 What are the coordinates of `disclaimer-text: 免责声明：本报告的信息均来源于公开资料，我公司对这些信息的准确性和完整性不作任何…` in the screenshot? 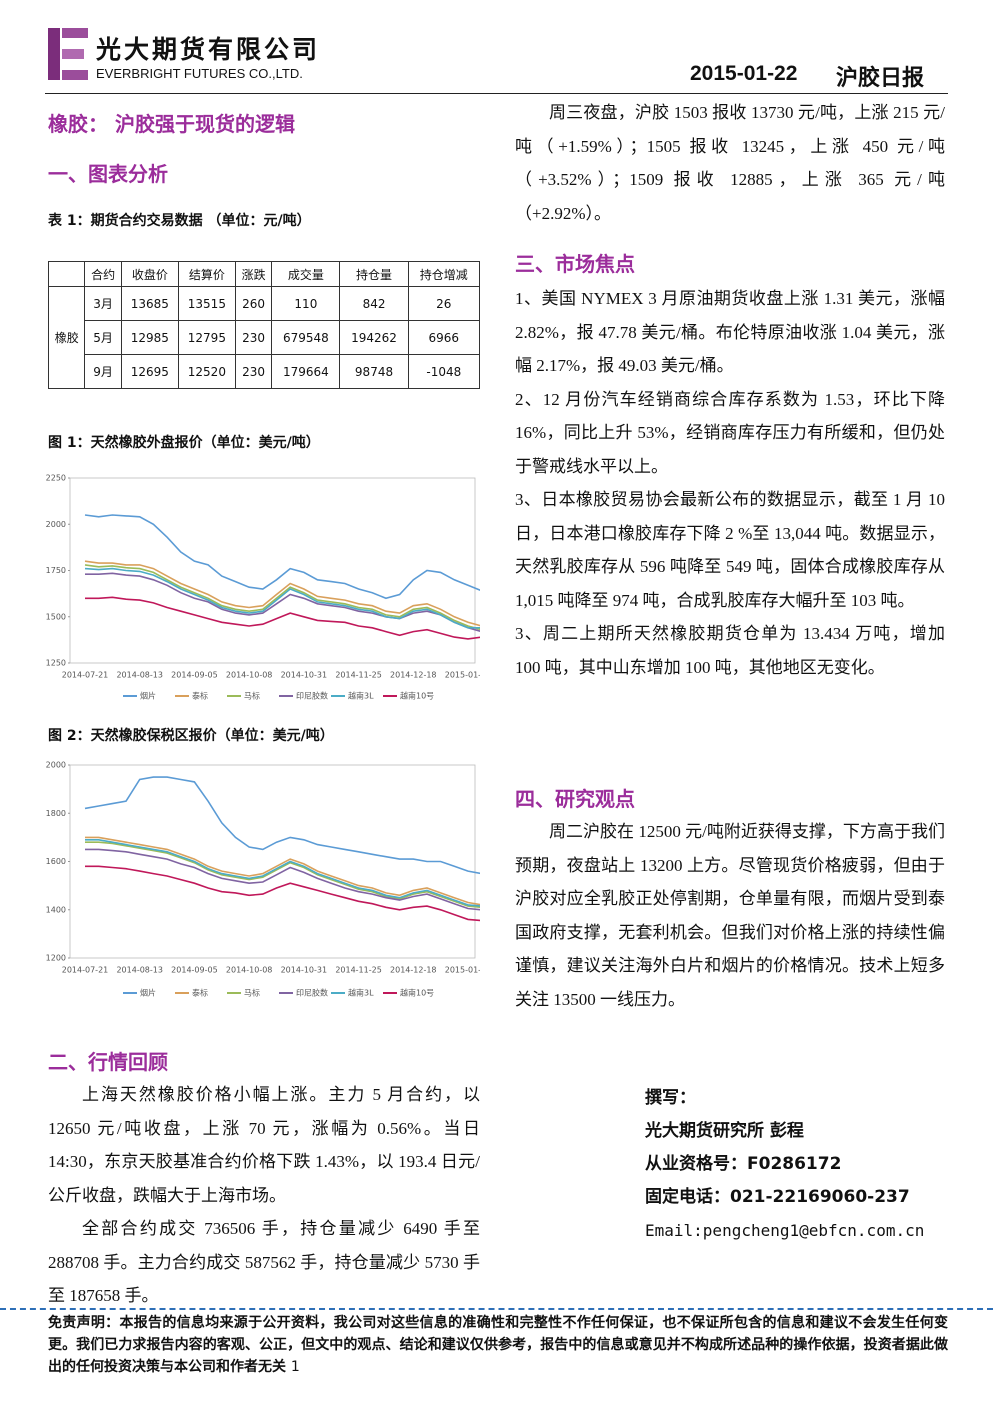 It's located at (498, 1345).